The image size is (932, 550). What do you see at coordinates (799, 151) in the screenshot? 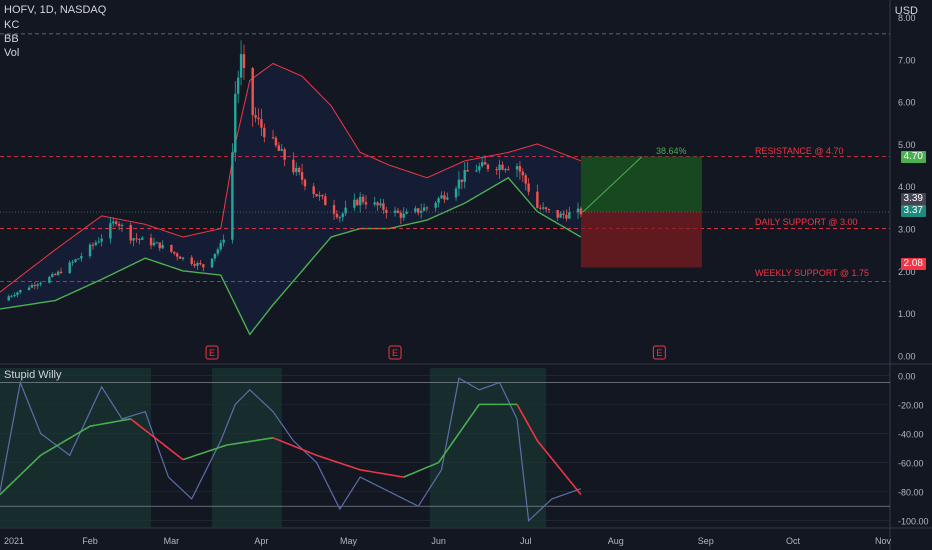
I see `resistance-label: RESISTANCE @ 4.70` at bounding box center [799, 151].